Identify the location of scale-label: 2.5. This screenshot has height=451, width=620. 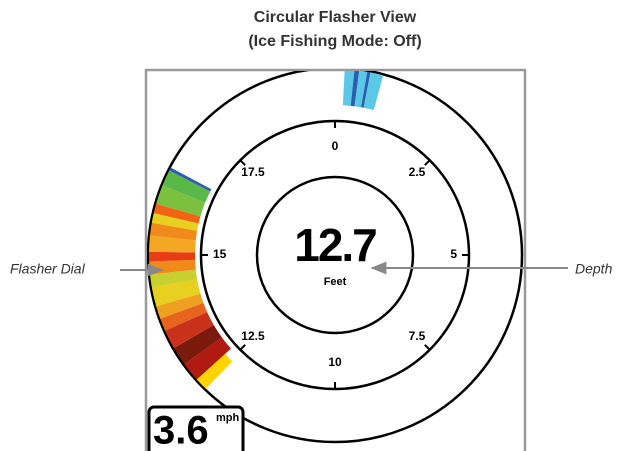
(417, 172).